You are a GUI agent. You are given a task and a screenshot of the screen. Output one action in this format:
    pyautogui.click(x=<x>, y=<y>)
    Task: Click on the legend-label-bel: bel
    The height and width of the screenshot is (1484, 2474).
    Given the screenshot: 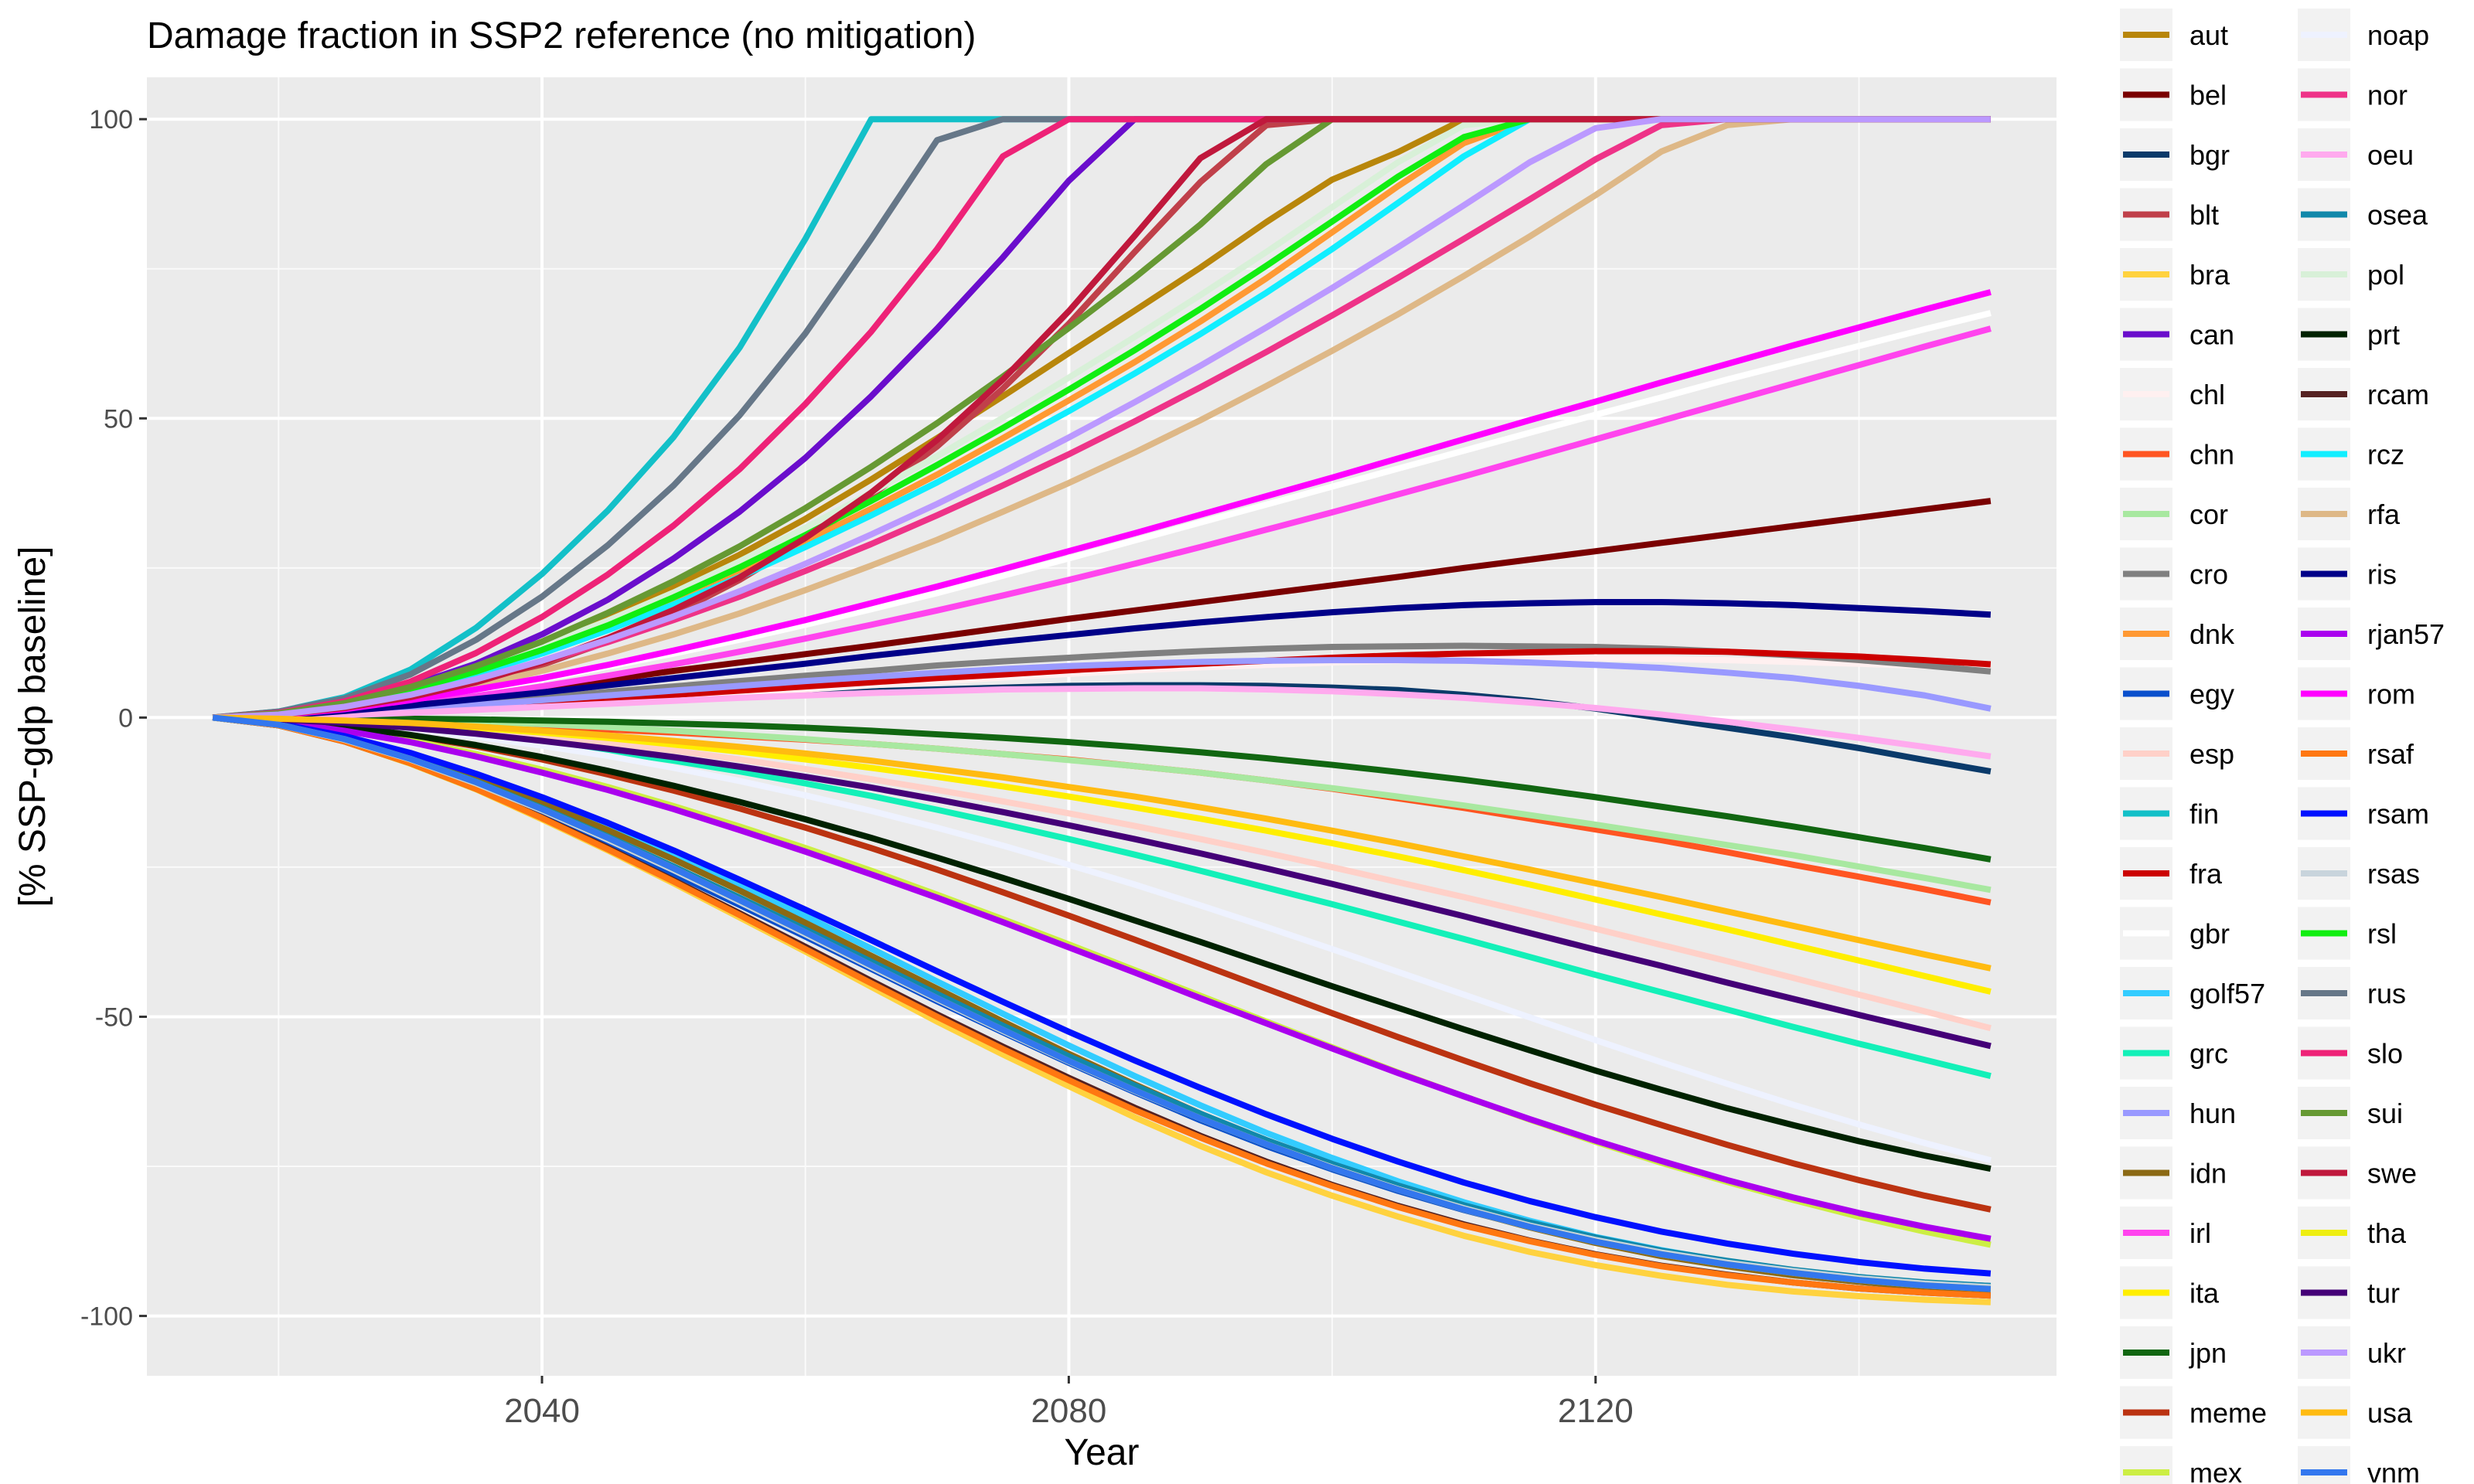 What is the action you would take?
    pyautogui.click(x=2208, y=95)
    